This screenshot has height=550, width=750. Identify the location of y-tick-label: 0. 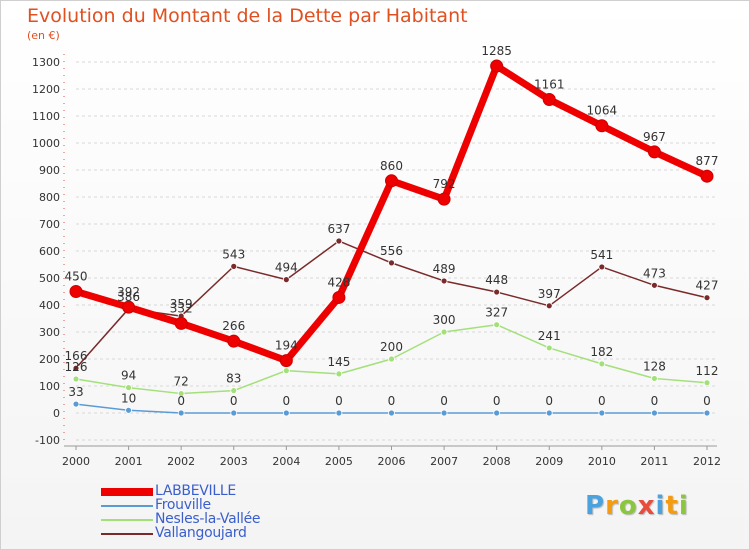
(56, 413).